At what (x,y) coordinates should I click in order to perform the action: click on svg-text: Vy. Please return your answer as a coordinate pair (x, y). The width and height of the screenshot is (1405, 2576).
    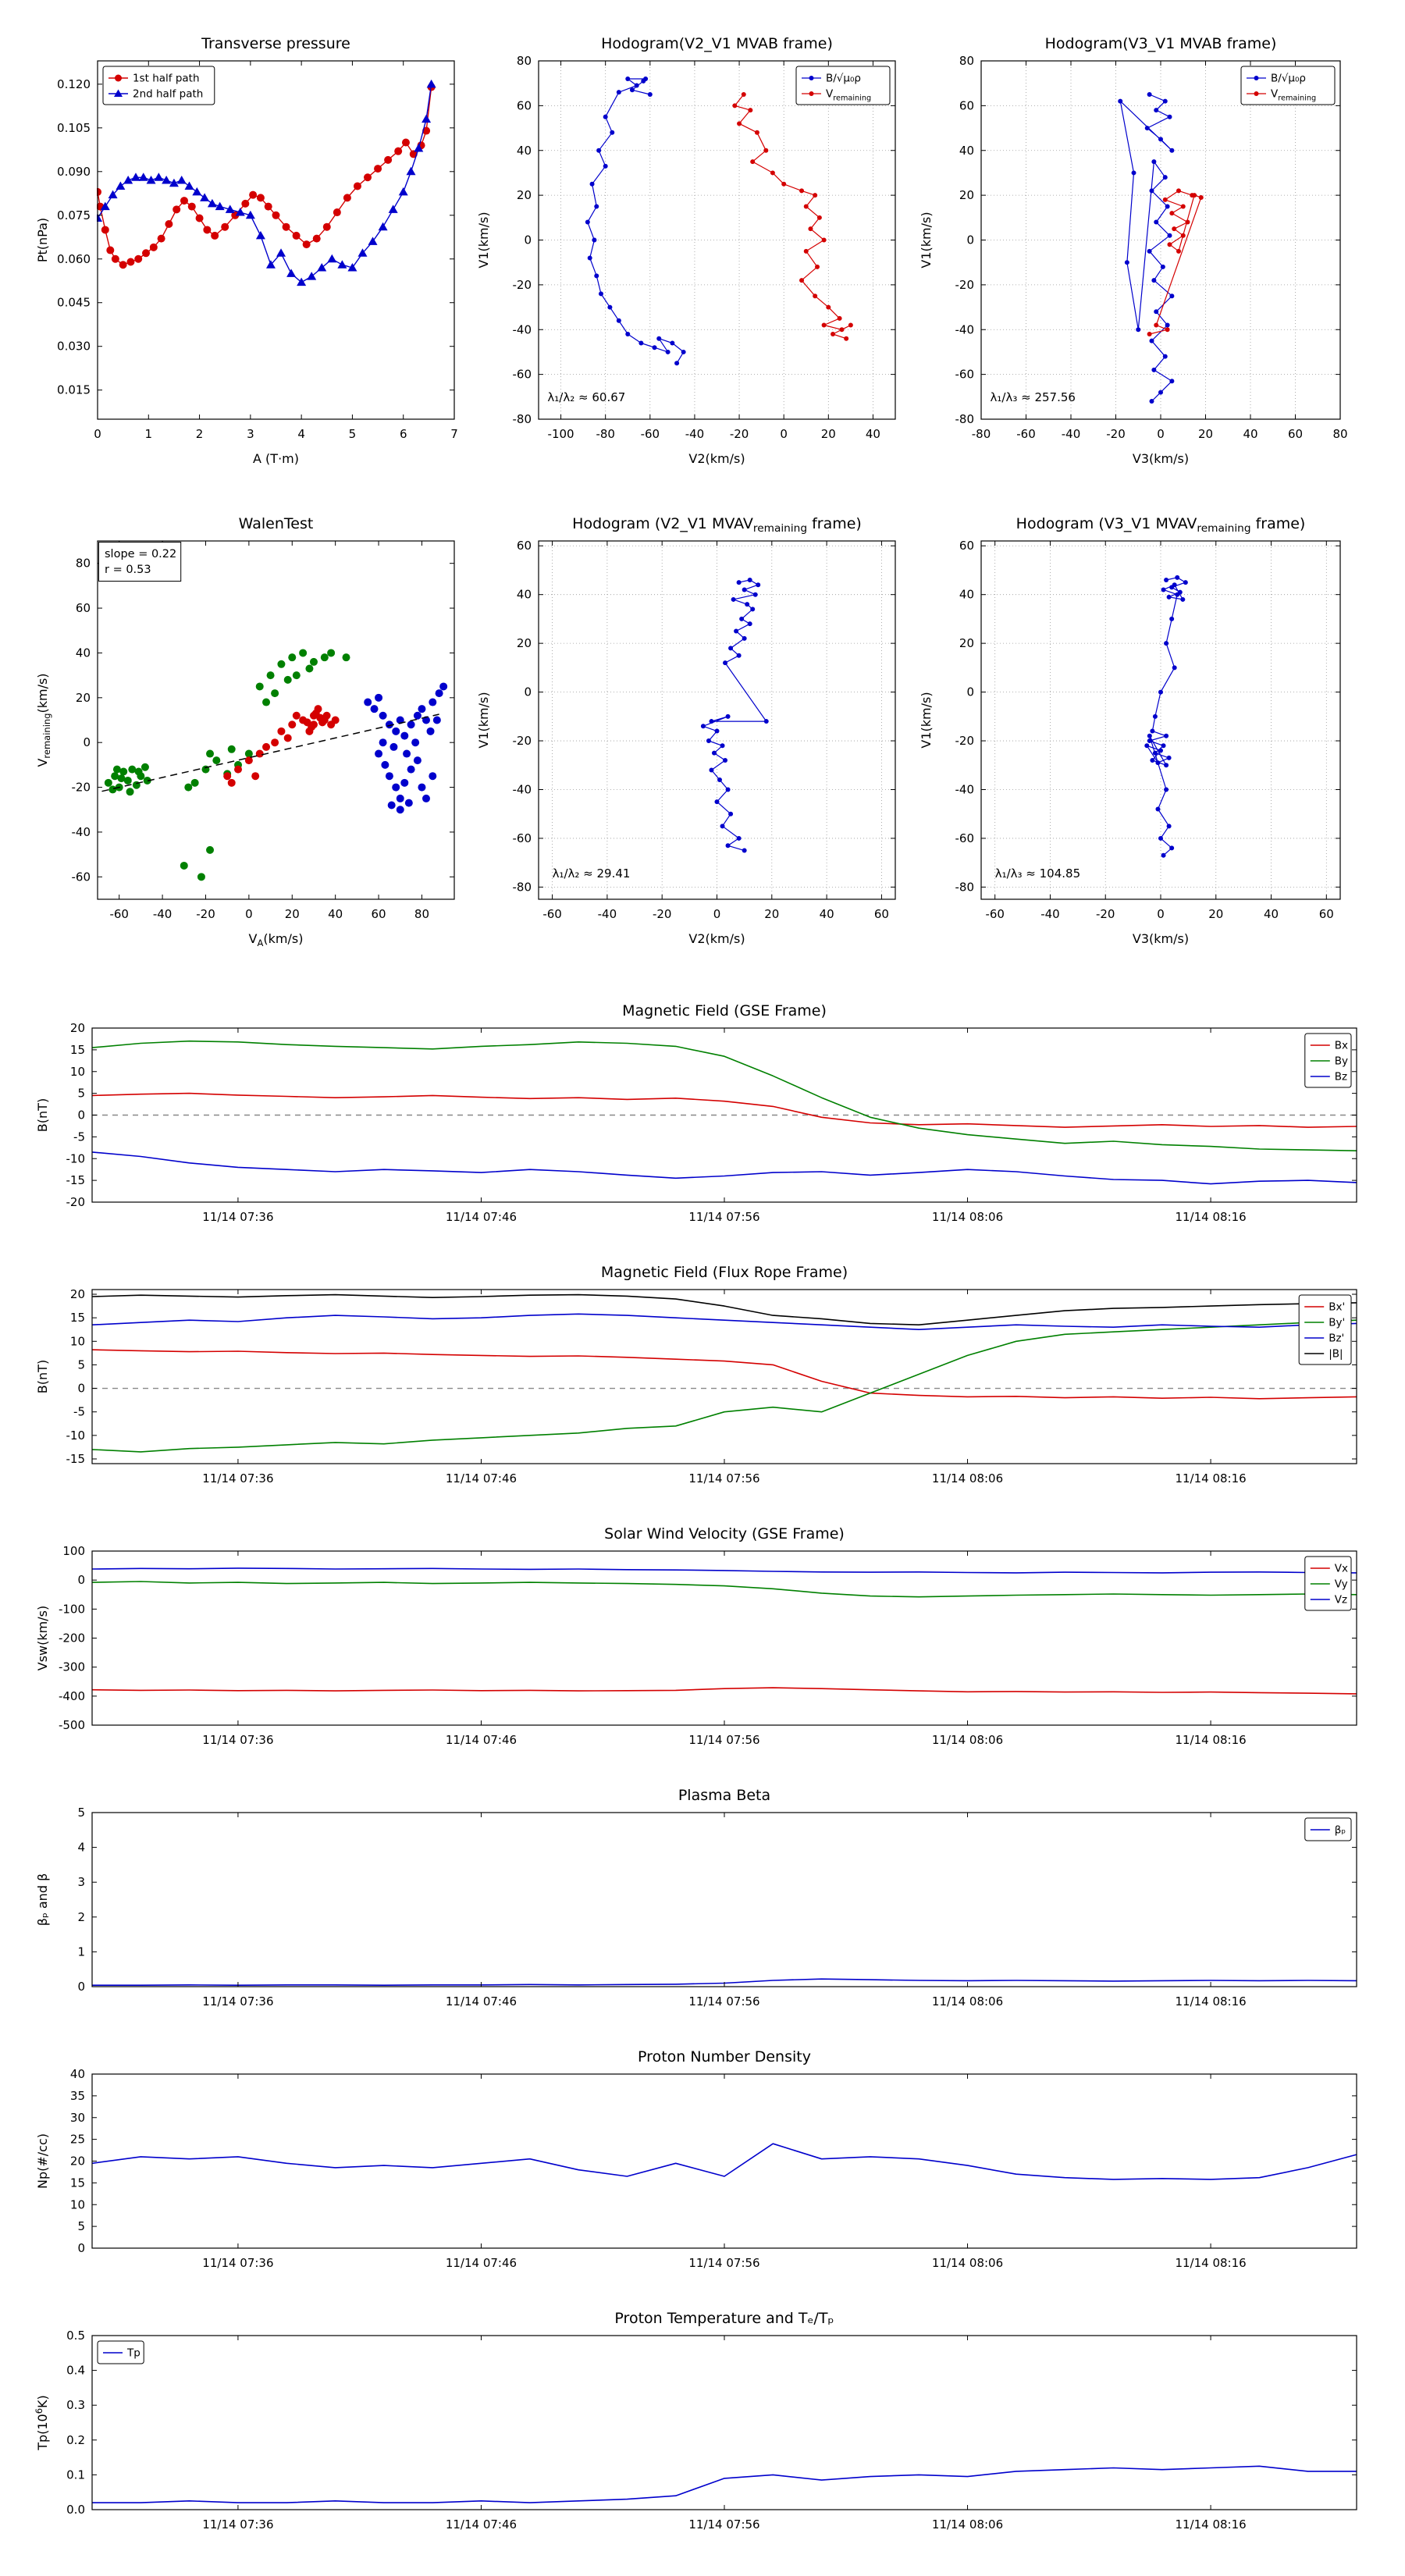
    Looking at the image, I should click on (1342, 1584).